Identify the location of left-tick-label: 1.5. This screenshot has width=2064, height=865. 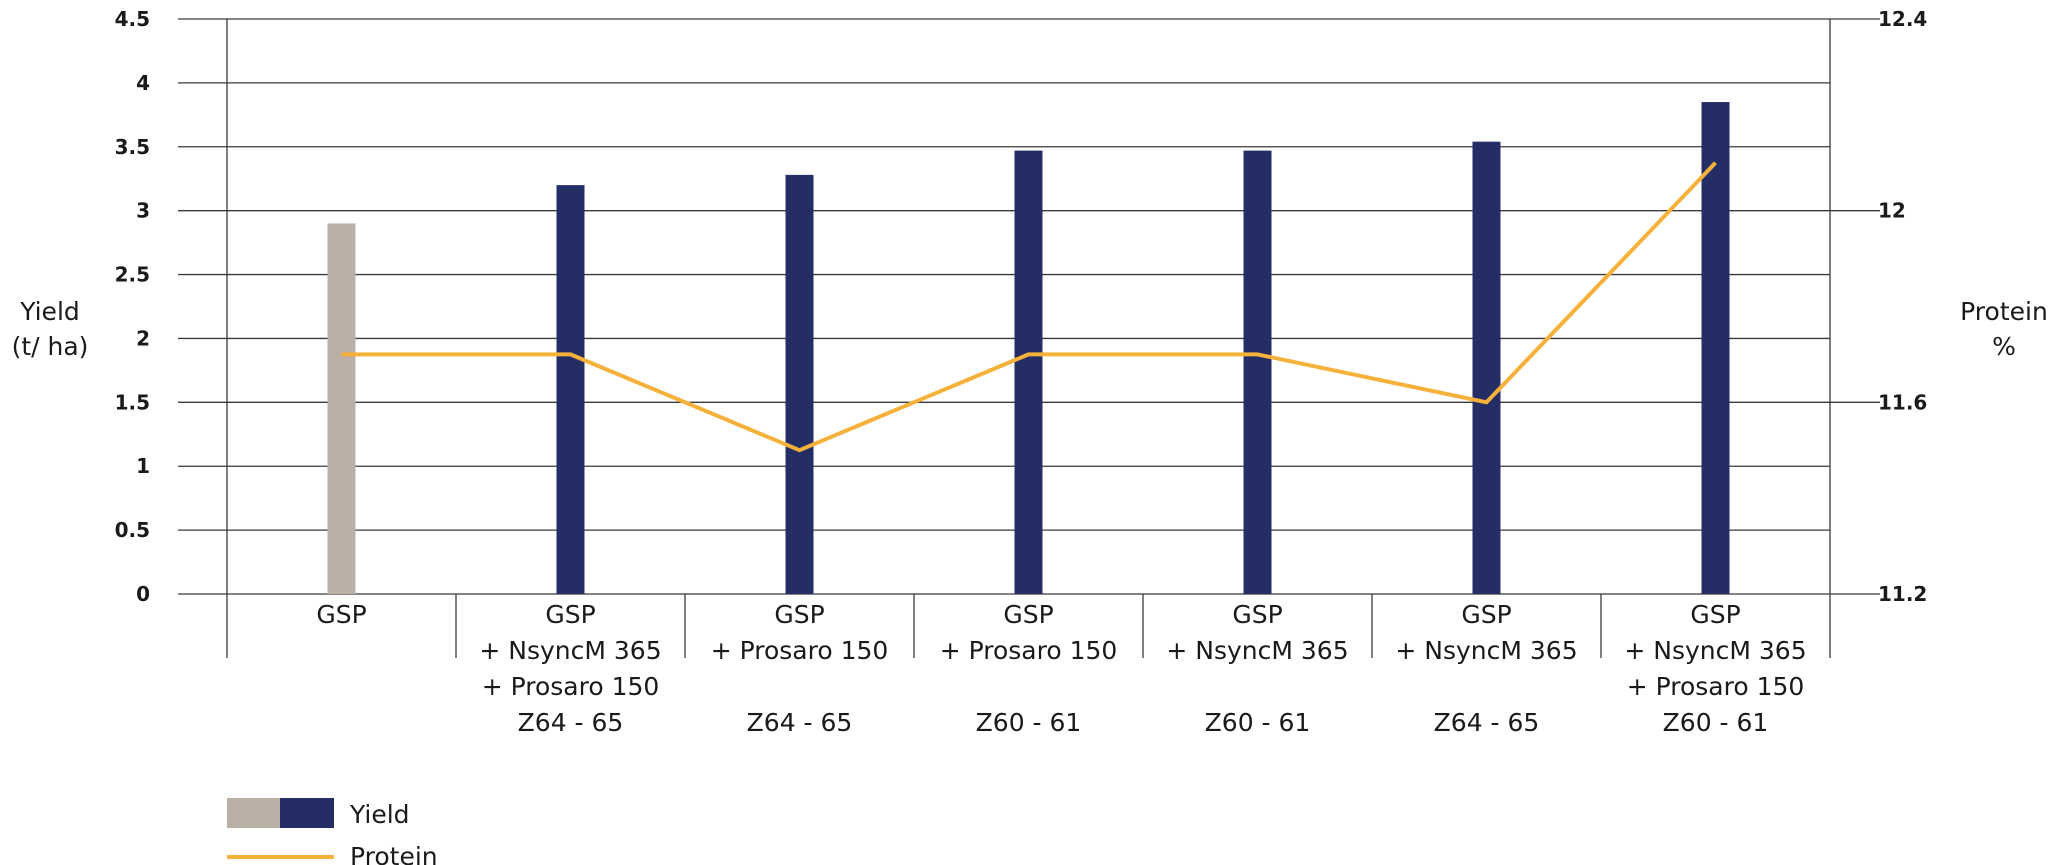
(132, 402).